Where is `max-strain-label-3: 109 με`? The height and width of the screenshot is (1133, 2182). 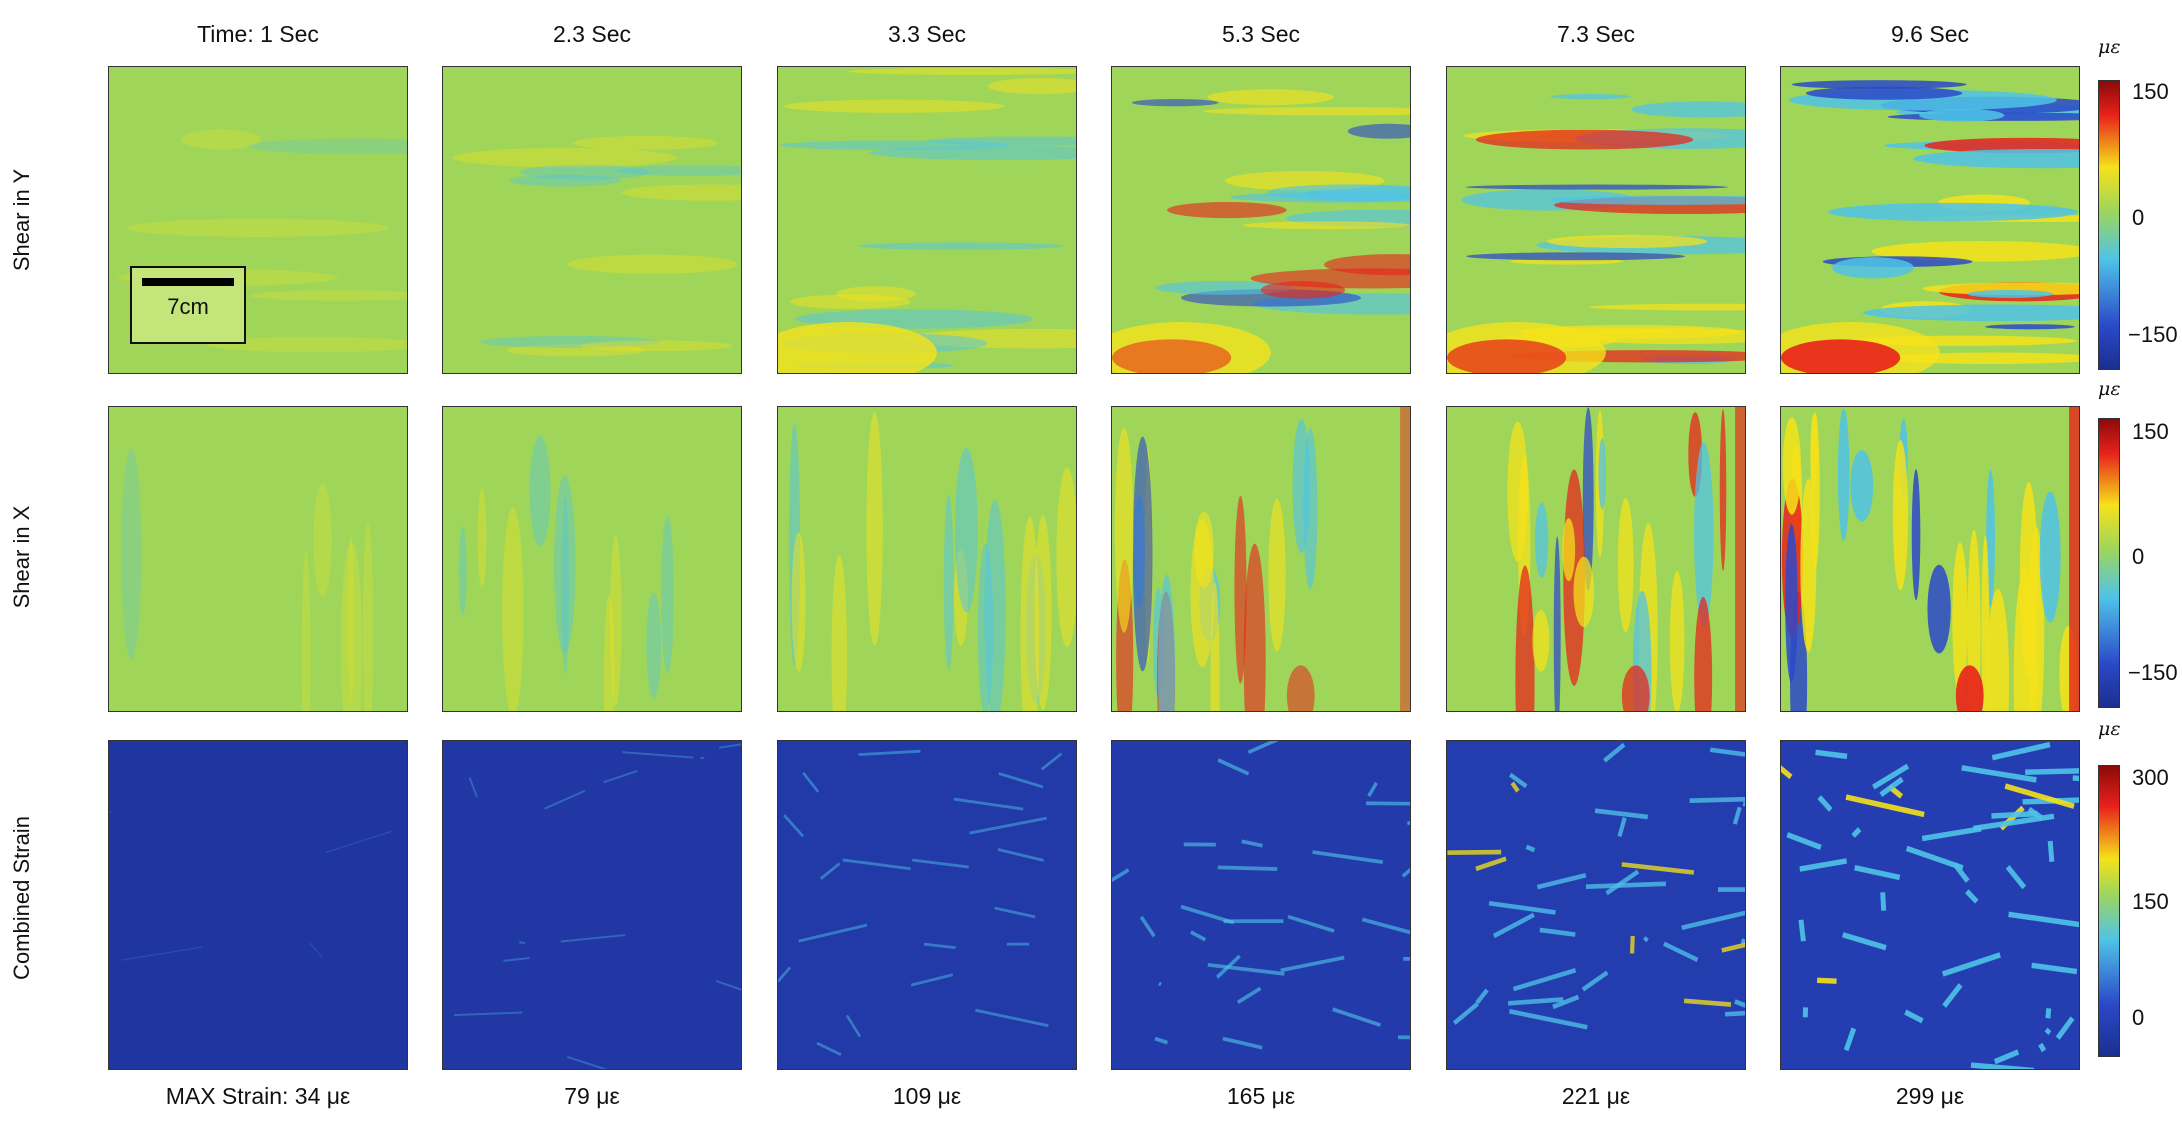 max-strain-label-3: 109 με is located at coordinates (927, 1096).